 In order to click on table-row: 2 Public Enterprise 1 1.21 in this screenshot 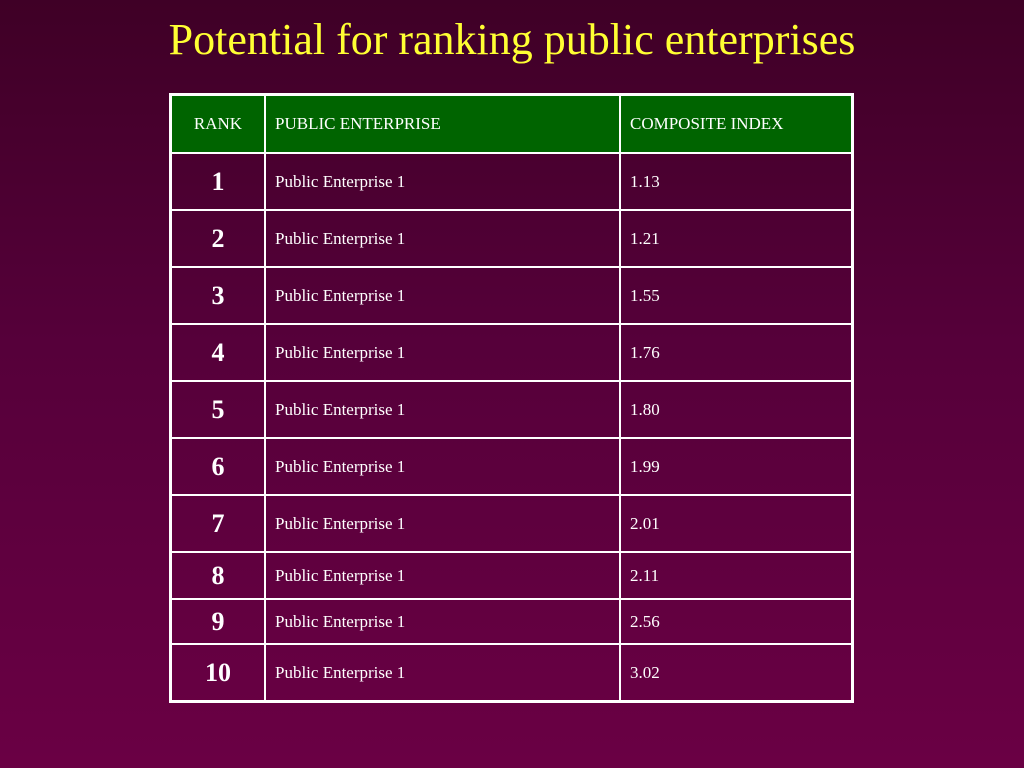, I will do `click(511, 238)`.